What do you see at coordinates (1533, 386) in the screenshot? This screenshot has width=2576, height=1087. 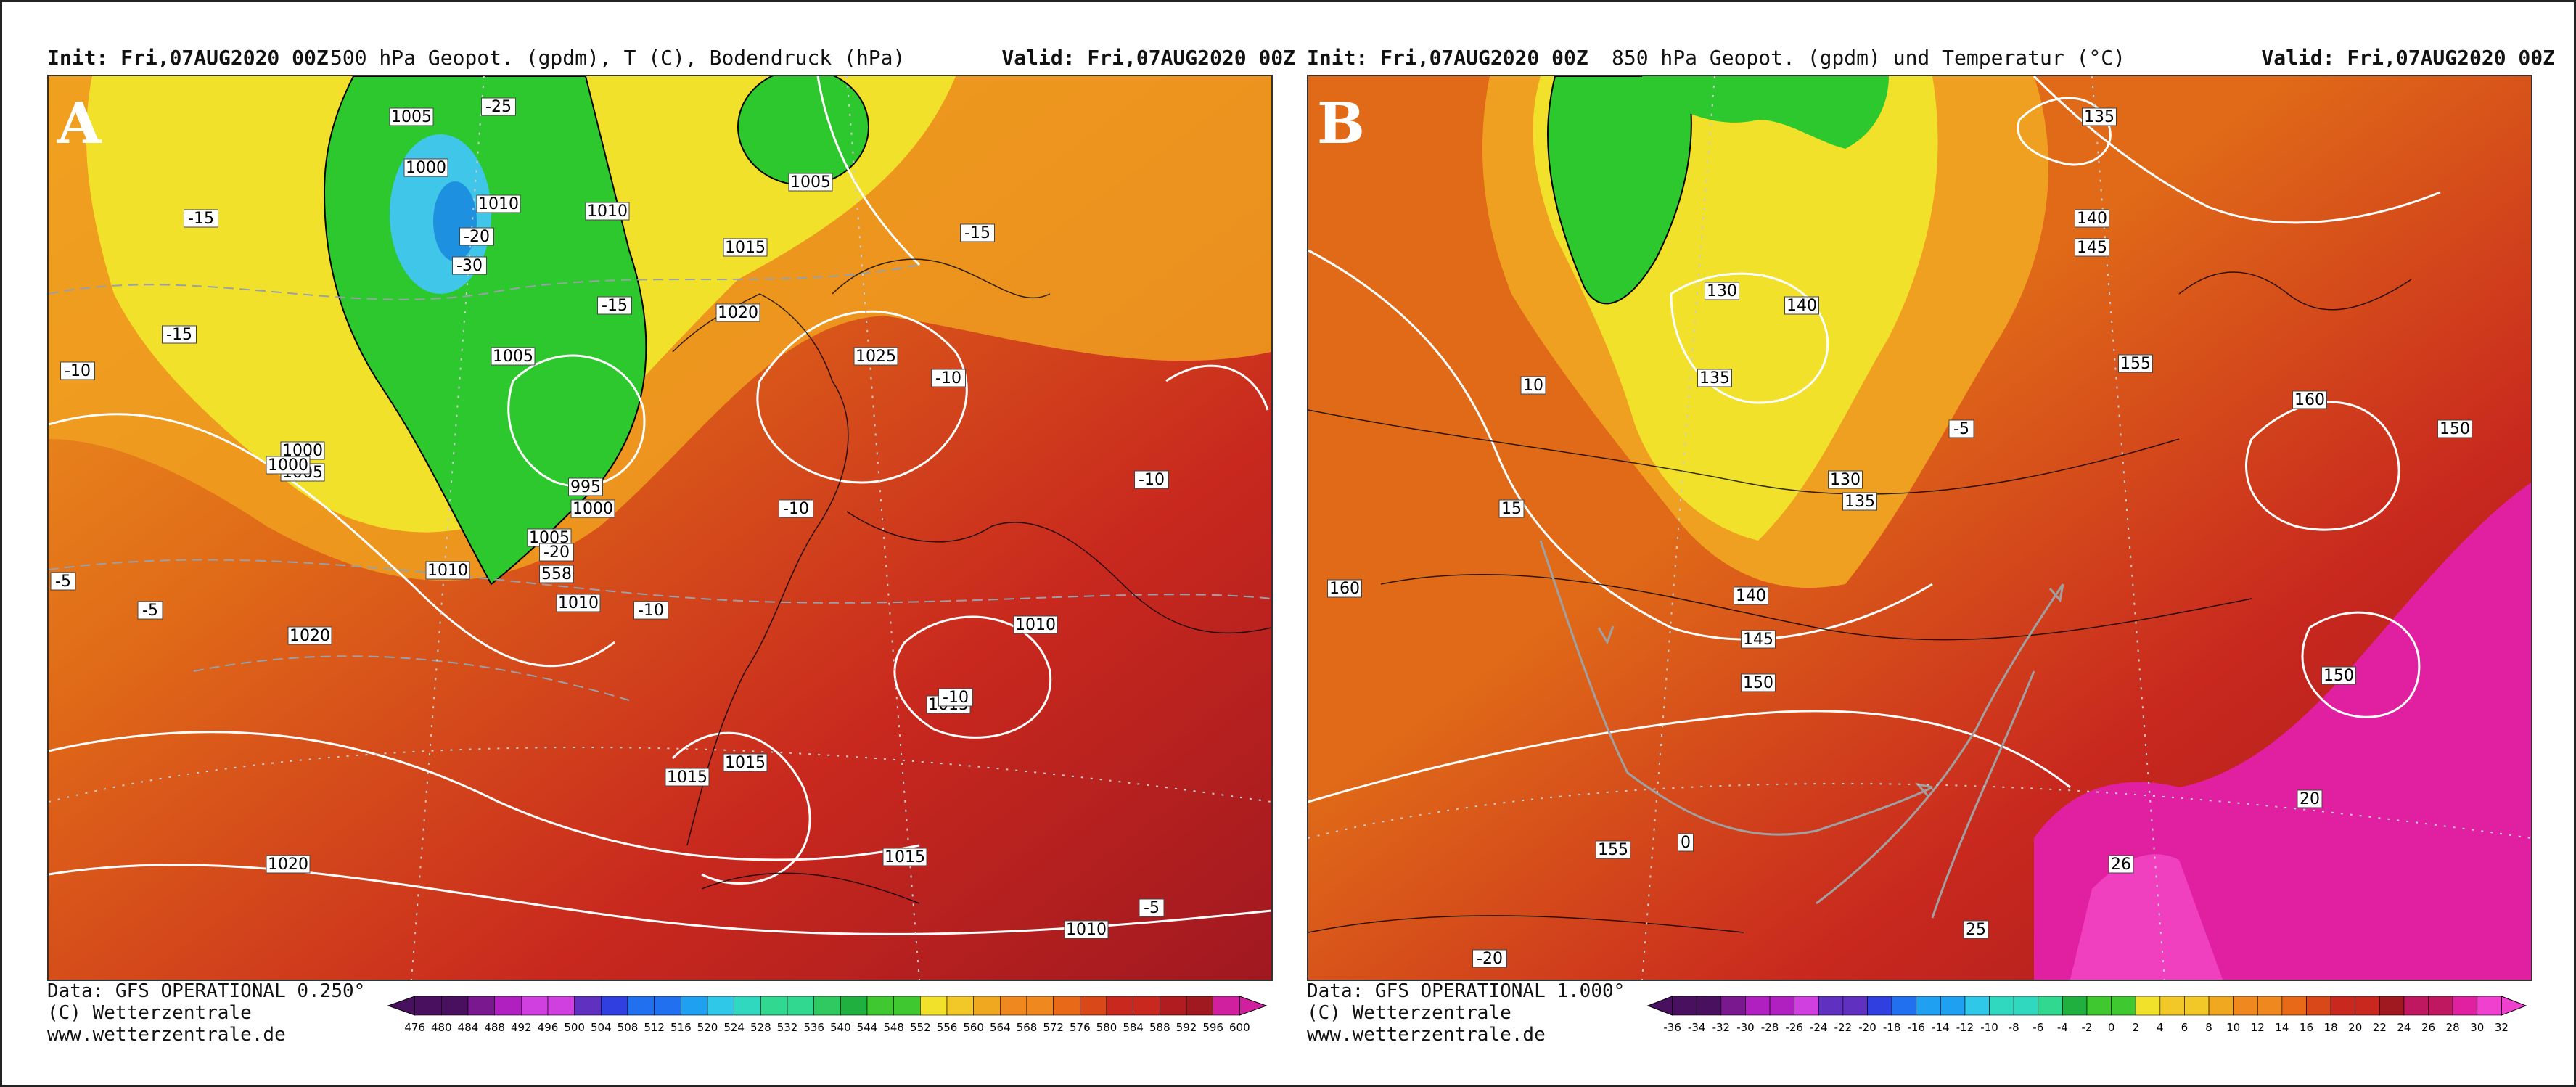 I see `svg-text: 10` at bounding box center [1533, 386].